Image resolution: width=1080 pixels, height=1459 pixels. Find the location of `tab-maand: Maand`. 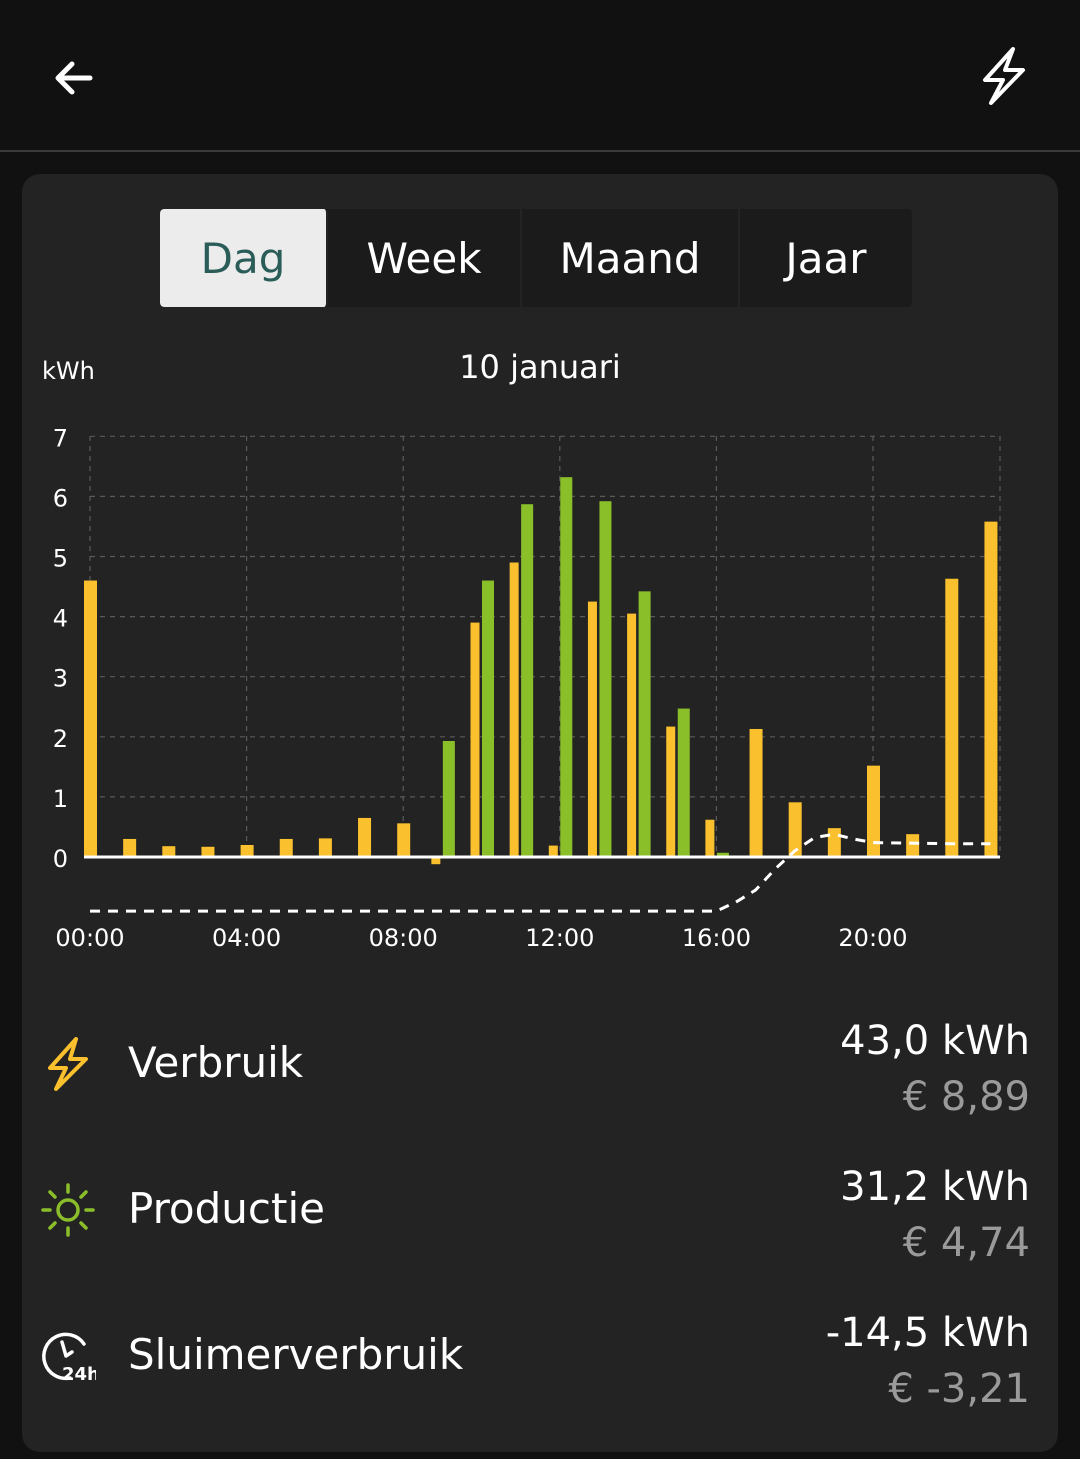

tab-maand: Maand is located at coordinates (631, 258).